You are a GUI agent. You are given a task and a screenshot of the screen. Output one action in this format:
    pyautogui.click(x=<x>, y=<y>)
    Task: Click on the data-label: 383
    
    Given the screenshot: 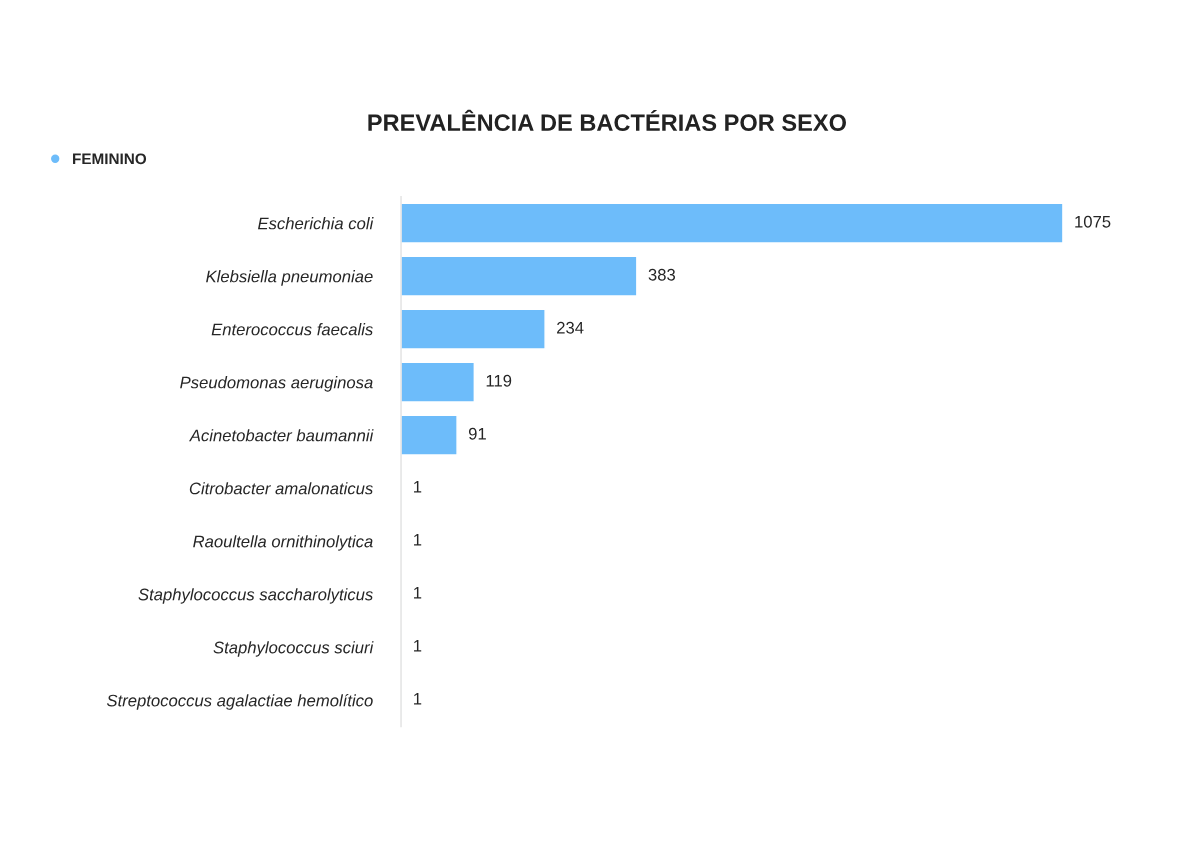 What is the action you would take?
    pyautogui.click(x=662, y=274)
    